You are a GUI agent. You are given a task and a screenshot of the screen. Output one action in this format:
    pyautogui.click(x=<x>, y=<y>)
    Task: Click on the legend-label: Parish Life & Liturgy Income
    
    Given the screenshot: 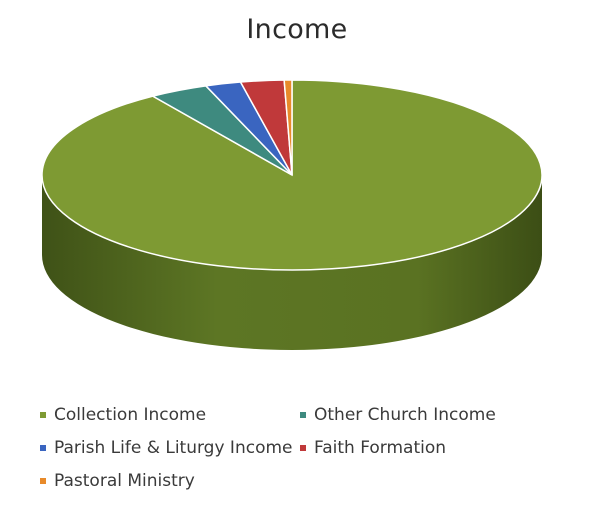 What is the action you would take?
    pyautogui.click(x=173, y=448)
    